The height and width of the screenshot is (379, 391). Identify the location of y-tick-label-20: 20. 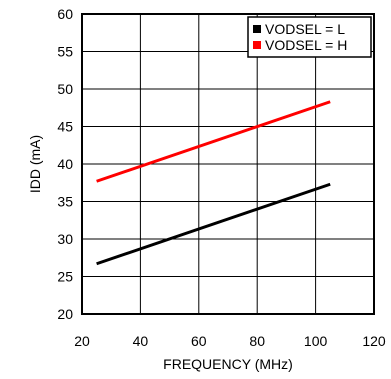
(65, 314).